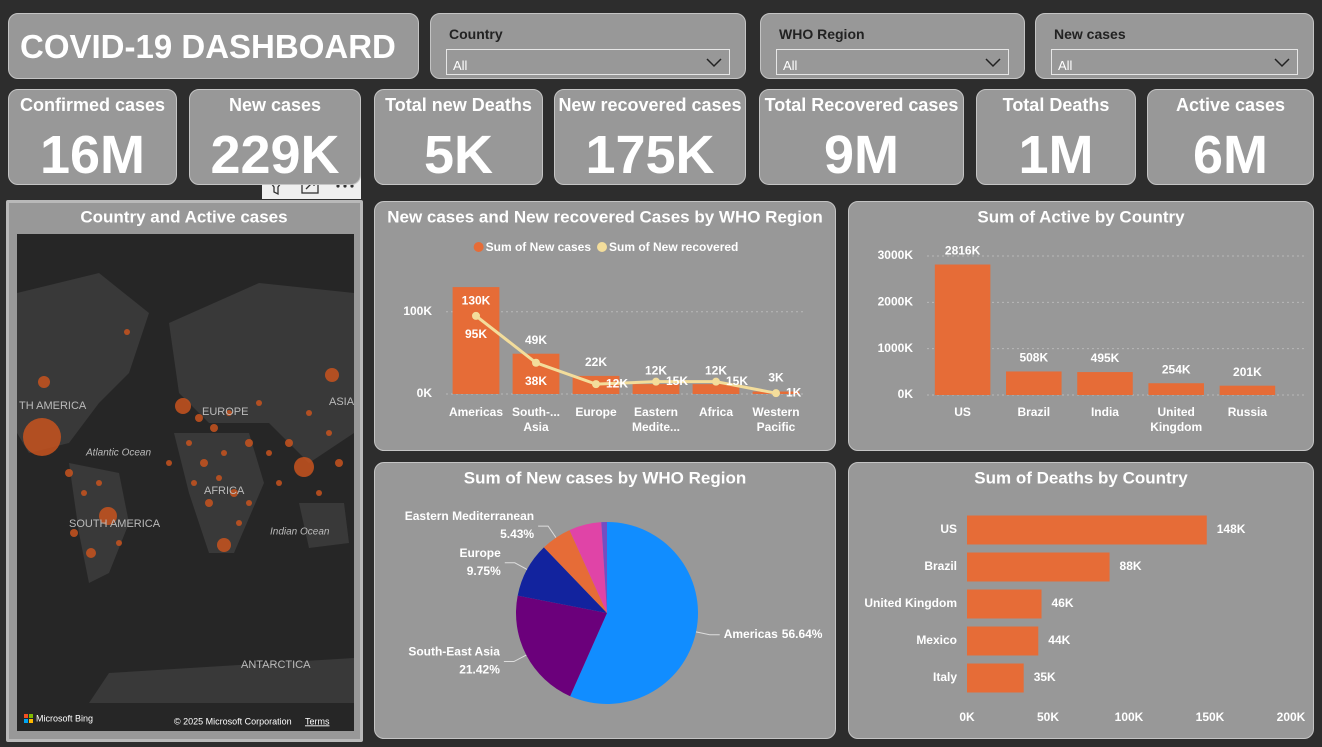 Image resolution: width=1322 pixels, height=747 pixels. I want to click on pie-label: South-East Asia, so click(454, 652).